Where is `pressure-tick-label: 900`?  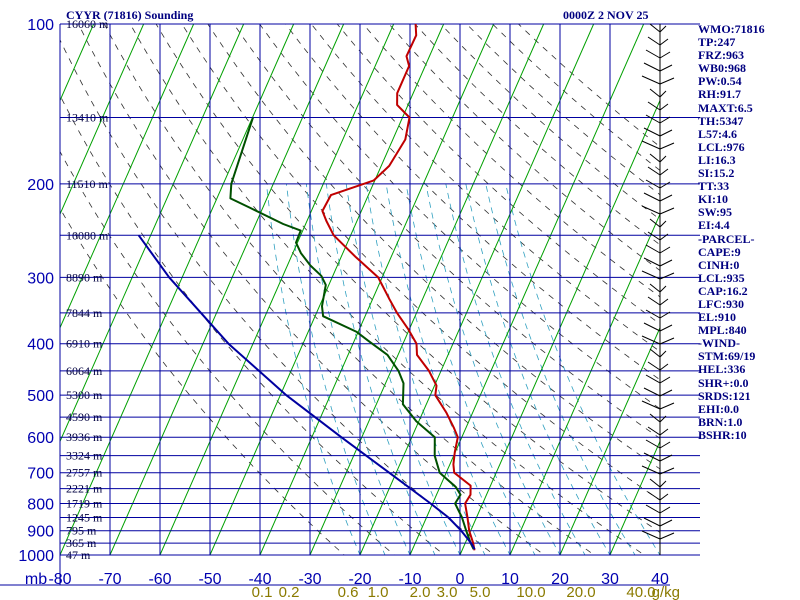 pressure-tick-label: 900 is located at coordinates (40, 532).